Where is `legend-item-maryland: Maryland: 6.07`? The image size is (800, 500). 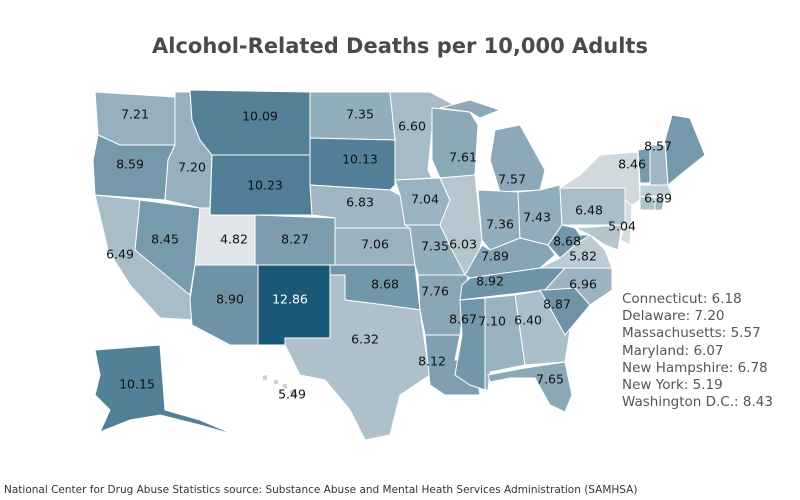 legend-item-maryland: Maryland: 6.07 is located at coordinates (673, 350).